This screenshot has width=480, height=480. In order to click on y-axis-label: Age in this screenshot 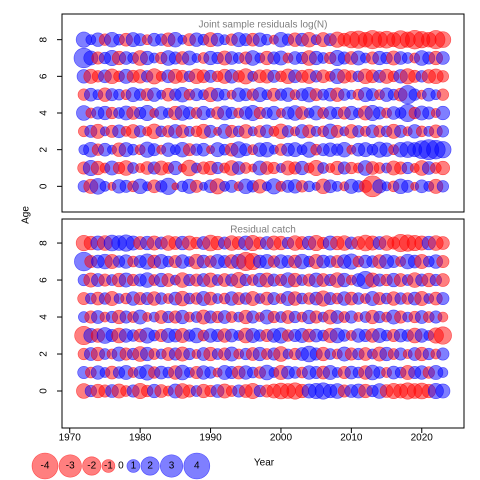, I will do `click(26, 215)`.